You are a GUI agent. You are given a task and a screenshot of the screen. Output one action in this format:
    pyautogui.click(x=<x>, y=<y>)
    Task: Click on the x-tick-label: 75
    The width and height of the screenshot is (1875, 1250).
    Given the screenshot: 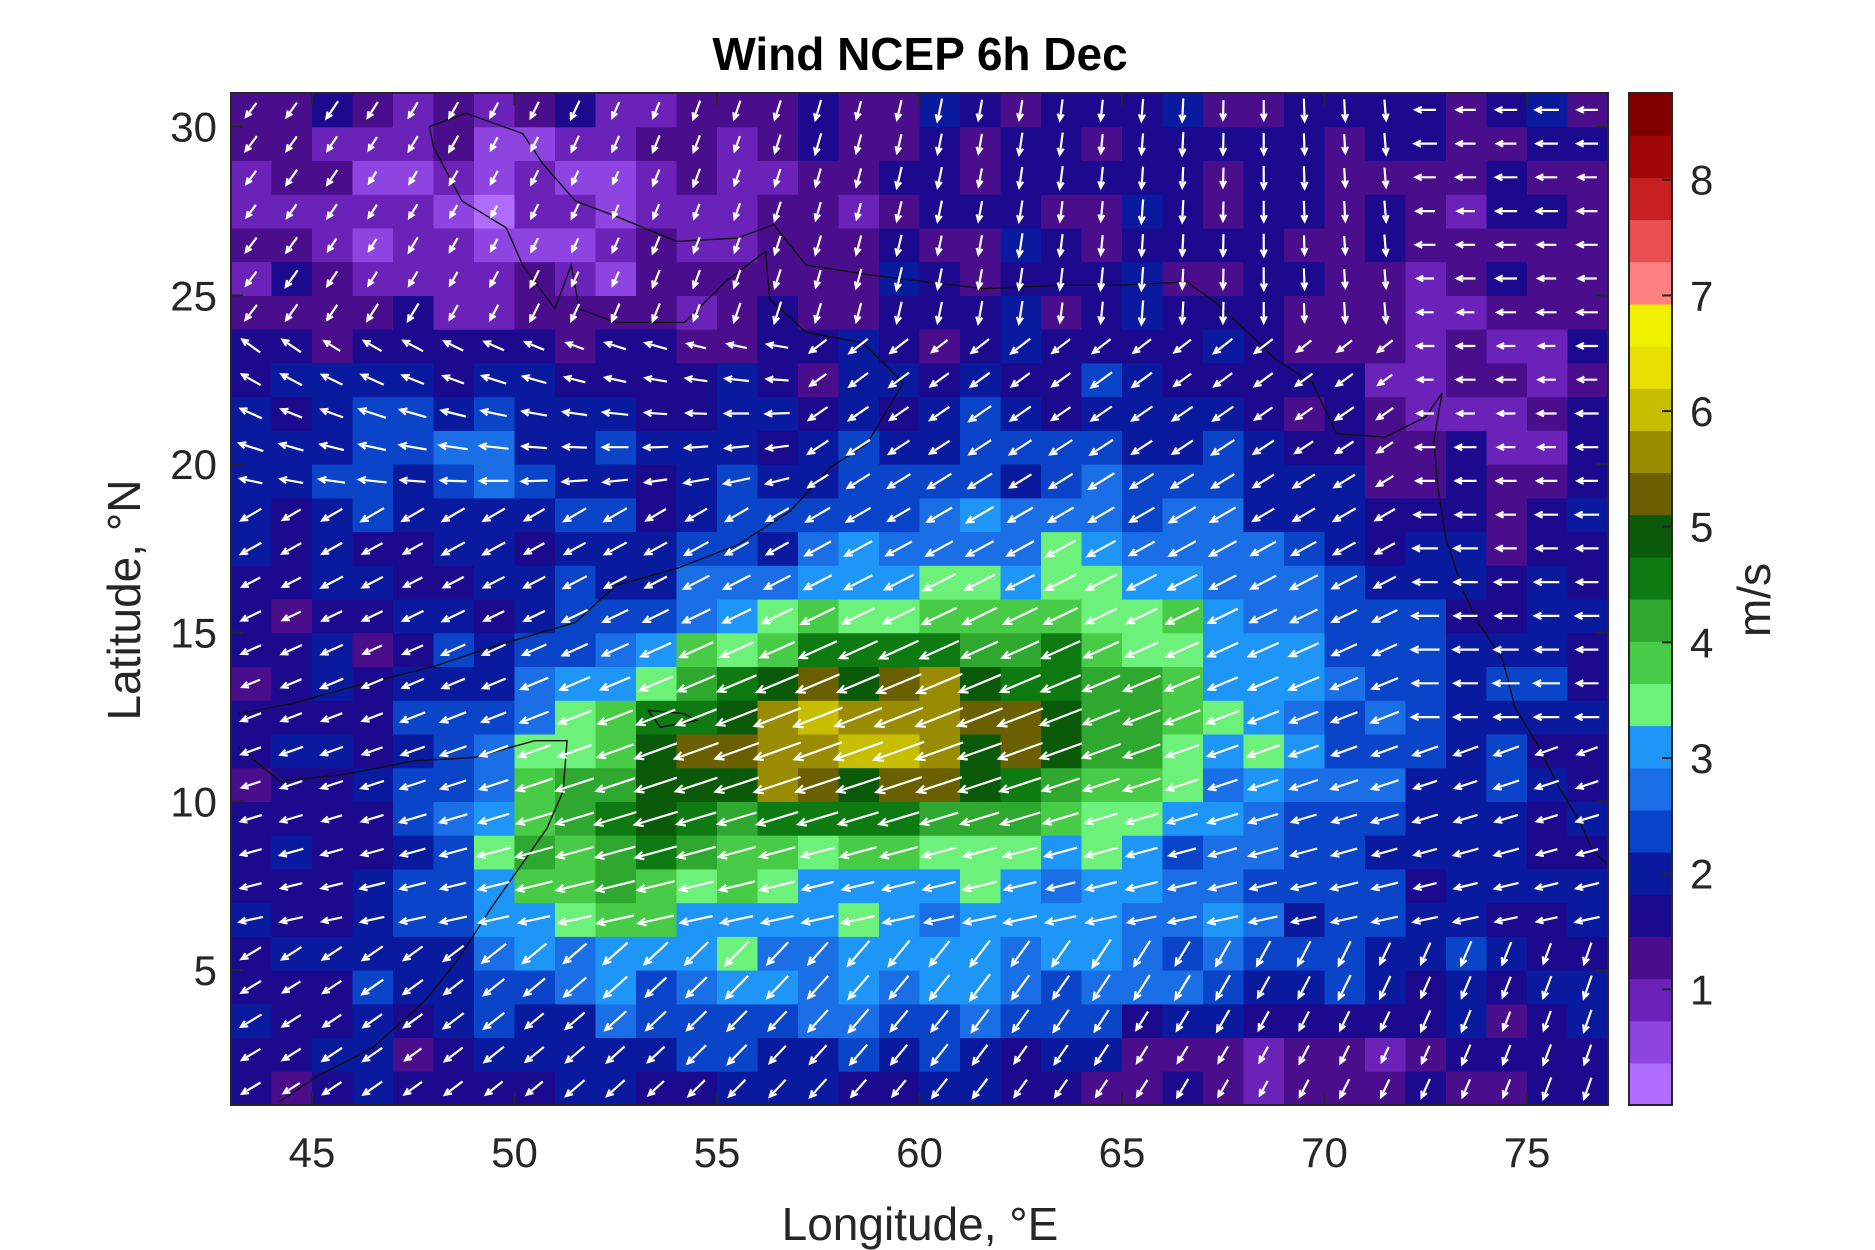 What is the action you would take?
    pyautogui.click(x=1527, y=1152)
    